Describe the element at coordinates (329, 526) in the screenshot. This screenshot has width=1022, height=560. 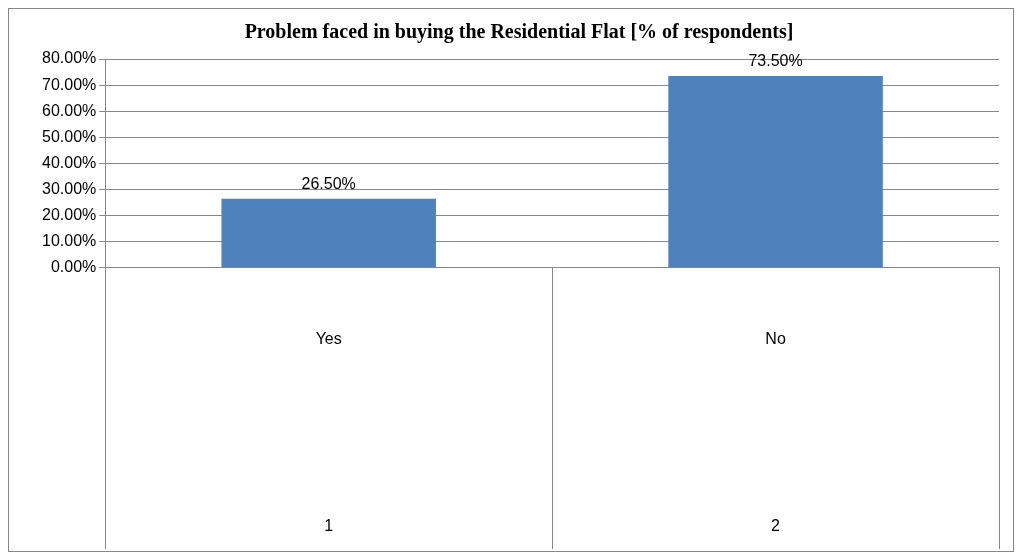
I see `text: 1` at that location.